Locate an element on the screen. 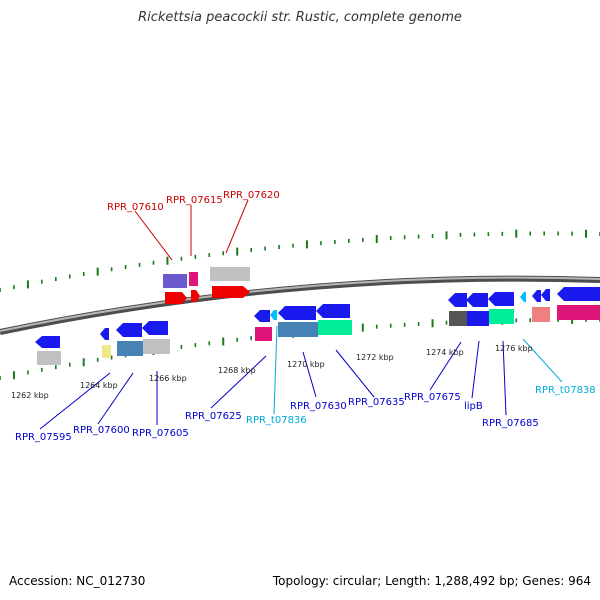  kbp-label: 1268 kbp is located at coordinates (237, 370).